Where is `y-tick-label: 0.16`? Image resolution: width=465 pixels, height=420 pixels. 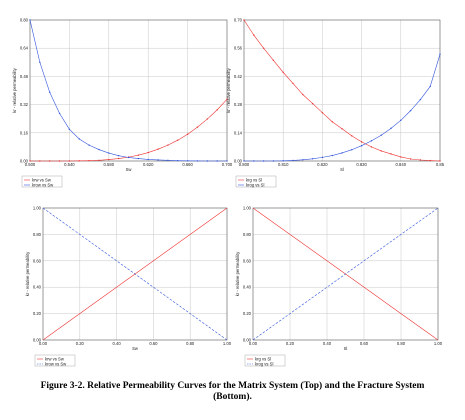
y-tick-label: 0.16 is located at coordinates (24, 132).